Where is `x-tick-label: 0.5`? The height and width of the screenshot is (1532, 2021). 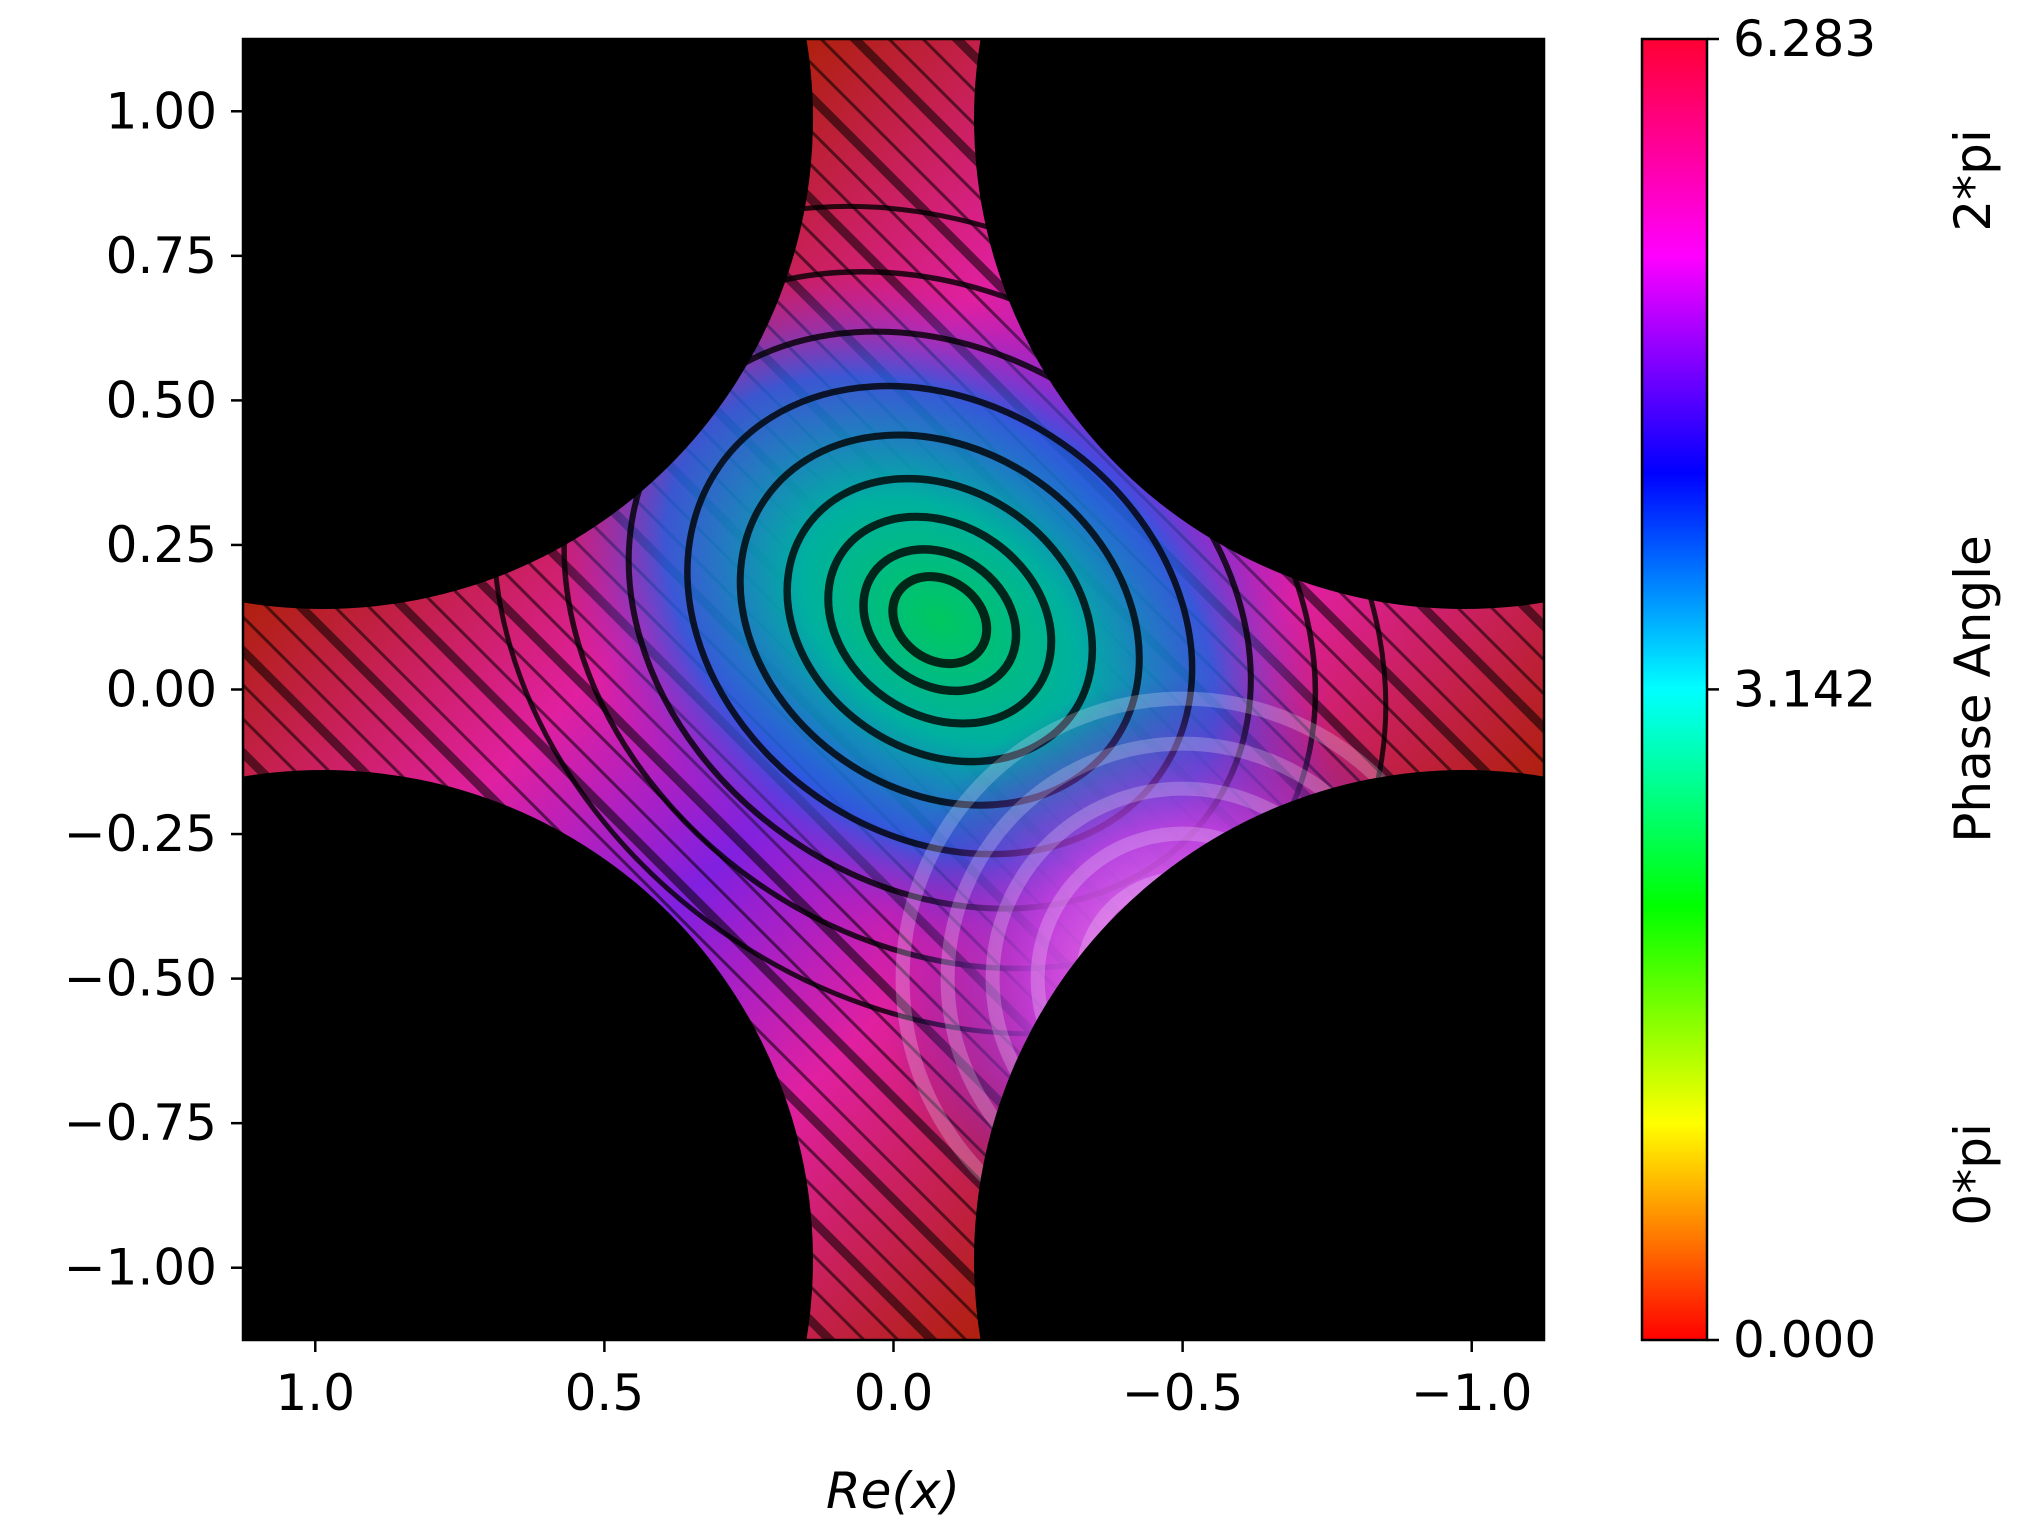 x-tick-label: 0.5 is located at coordinates (605, 1393).